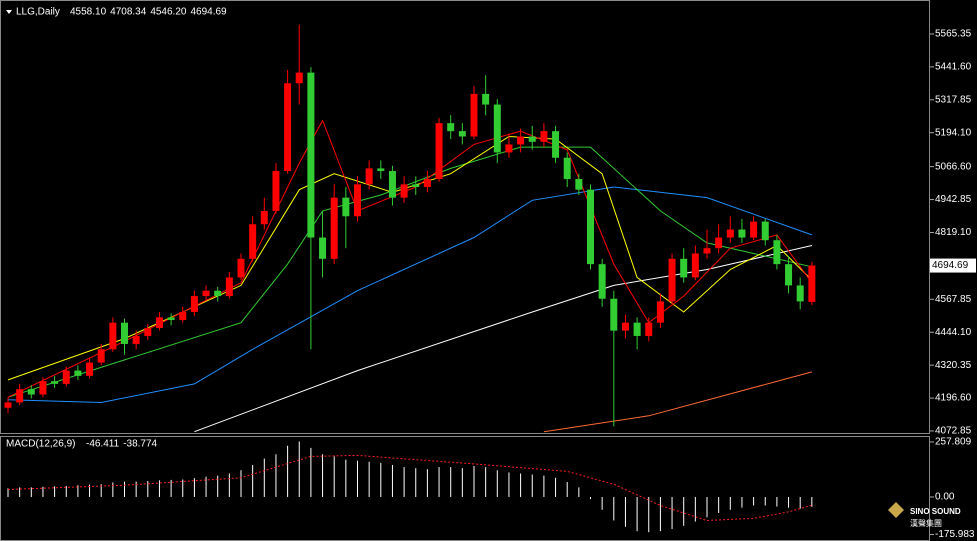 Image resolution: width=977 pixels, height=541 pixels. Describe the element at coordinates (953, 166) in the screenshot. I see `y-tick-label: 5066.60` at that location.